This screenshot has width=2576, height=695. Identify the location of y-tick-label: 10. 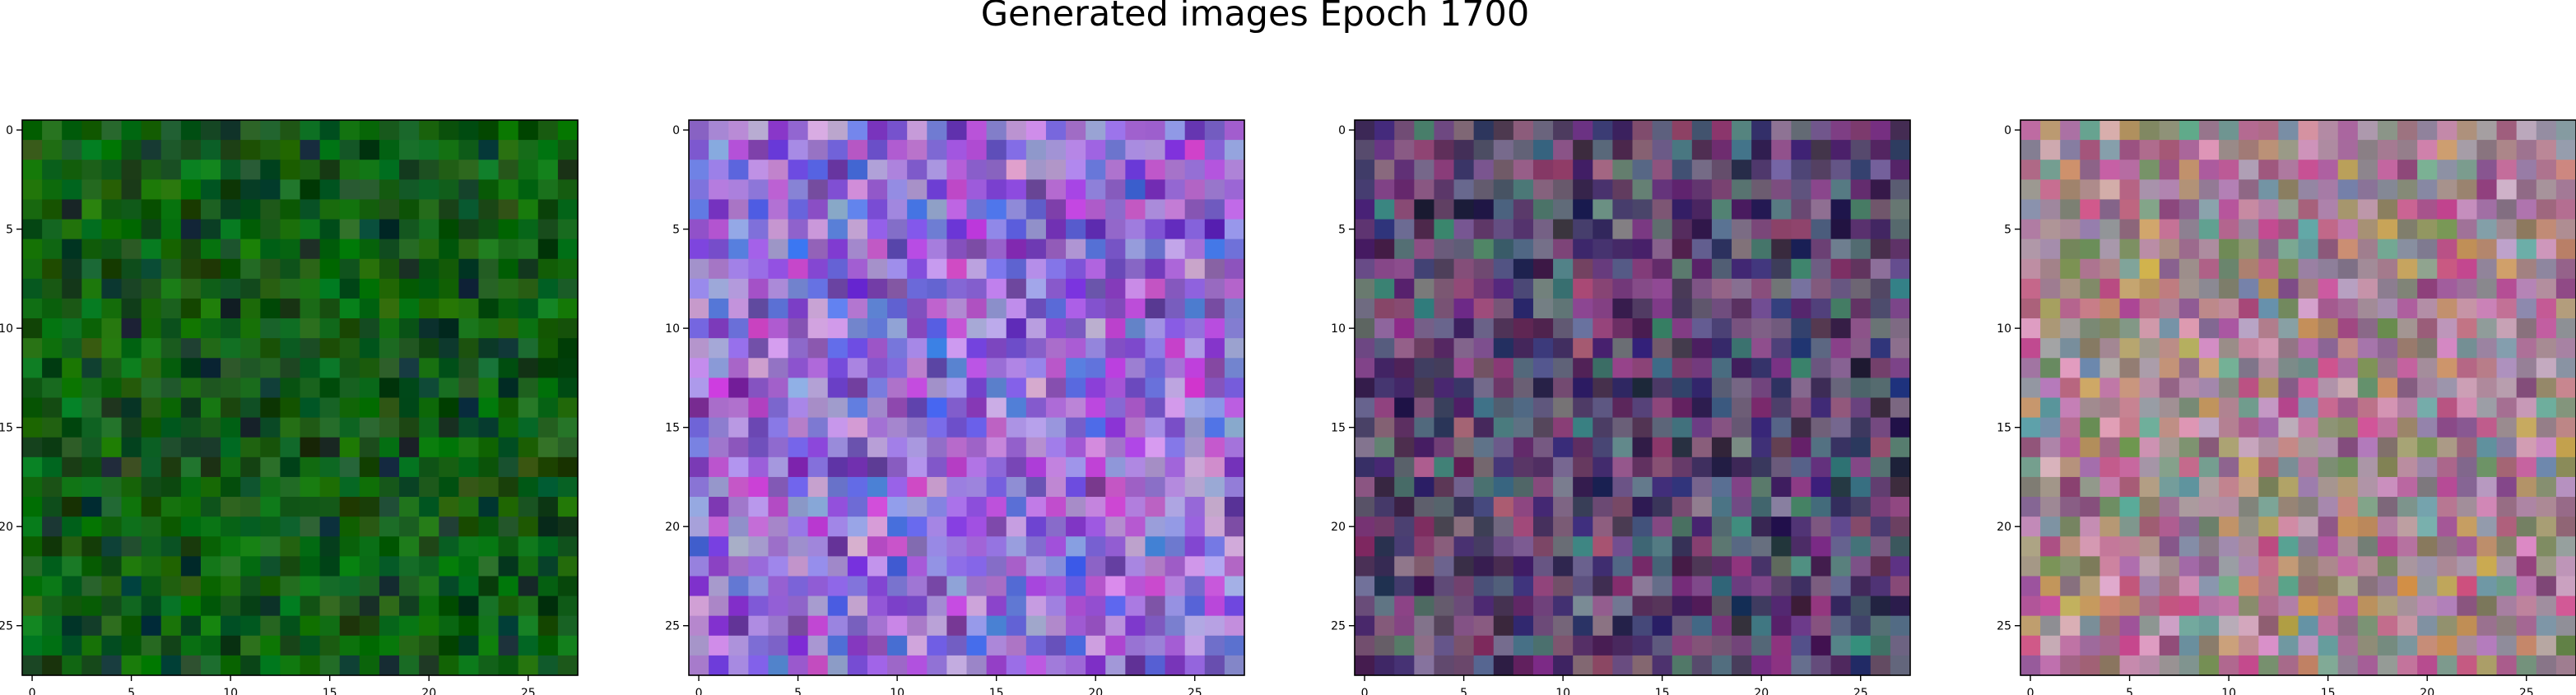
(2004, 329).